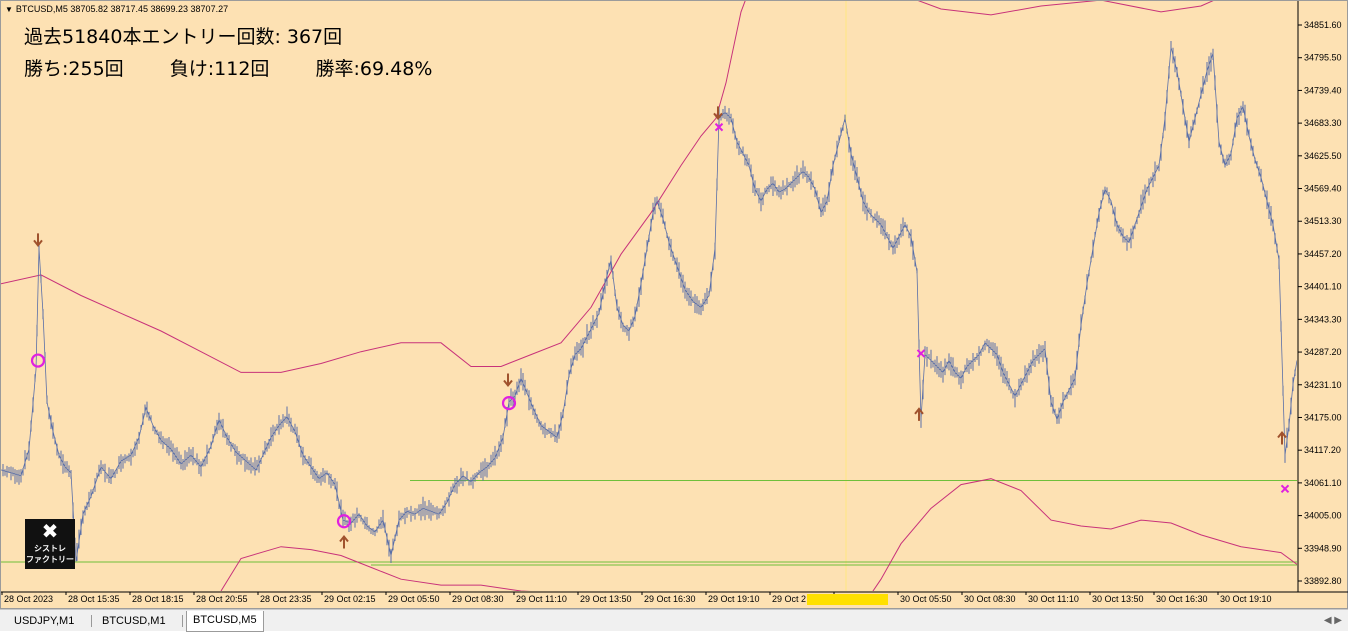 The image size is (1348, 632). What do you see at coordinates (1323, 25) in the screenshot?
I see `price-tick-label: 34851.60` at bounding box center [1323, 25].